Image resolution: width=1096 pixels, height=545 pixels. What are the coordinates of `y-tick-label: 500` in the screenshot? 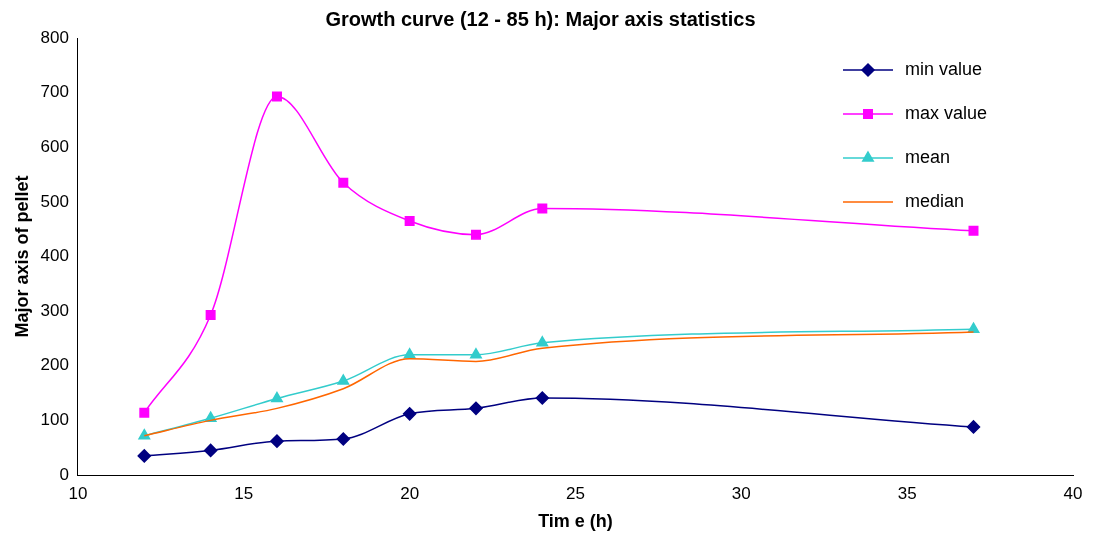 It's located at (54, 201).